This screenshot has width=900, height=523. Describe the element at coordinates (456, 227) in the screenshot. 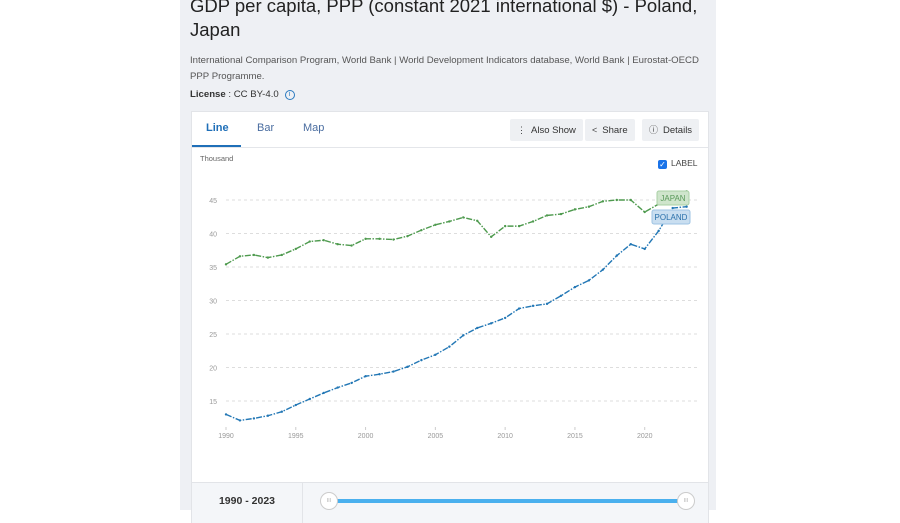

I see `series-line-japan` at that location.